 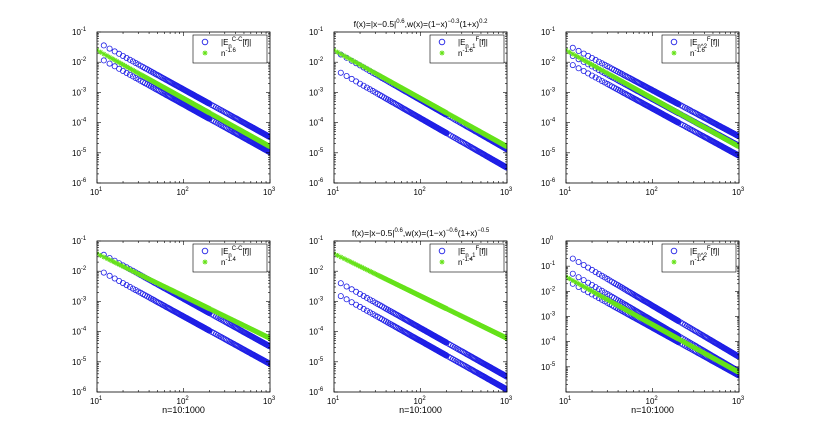 I want to click on legend: |EnC-C[f]|n-1.6, so click(x=230, y=49).